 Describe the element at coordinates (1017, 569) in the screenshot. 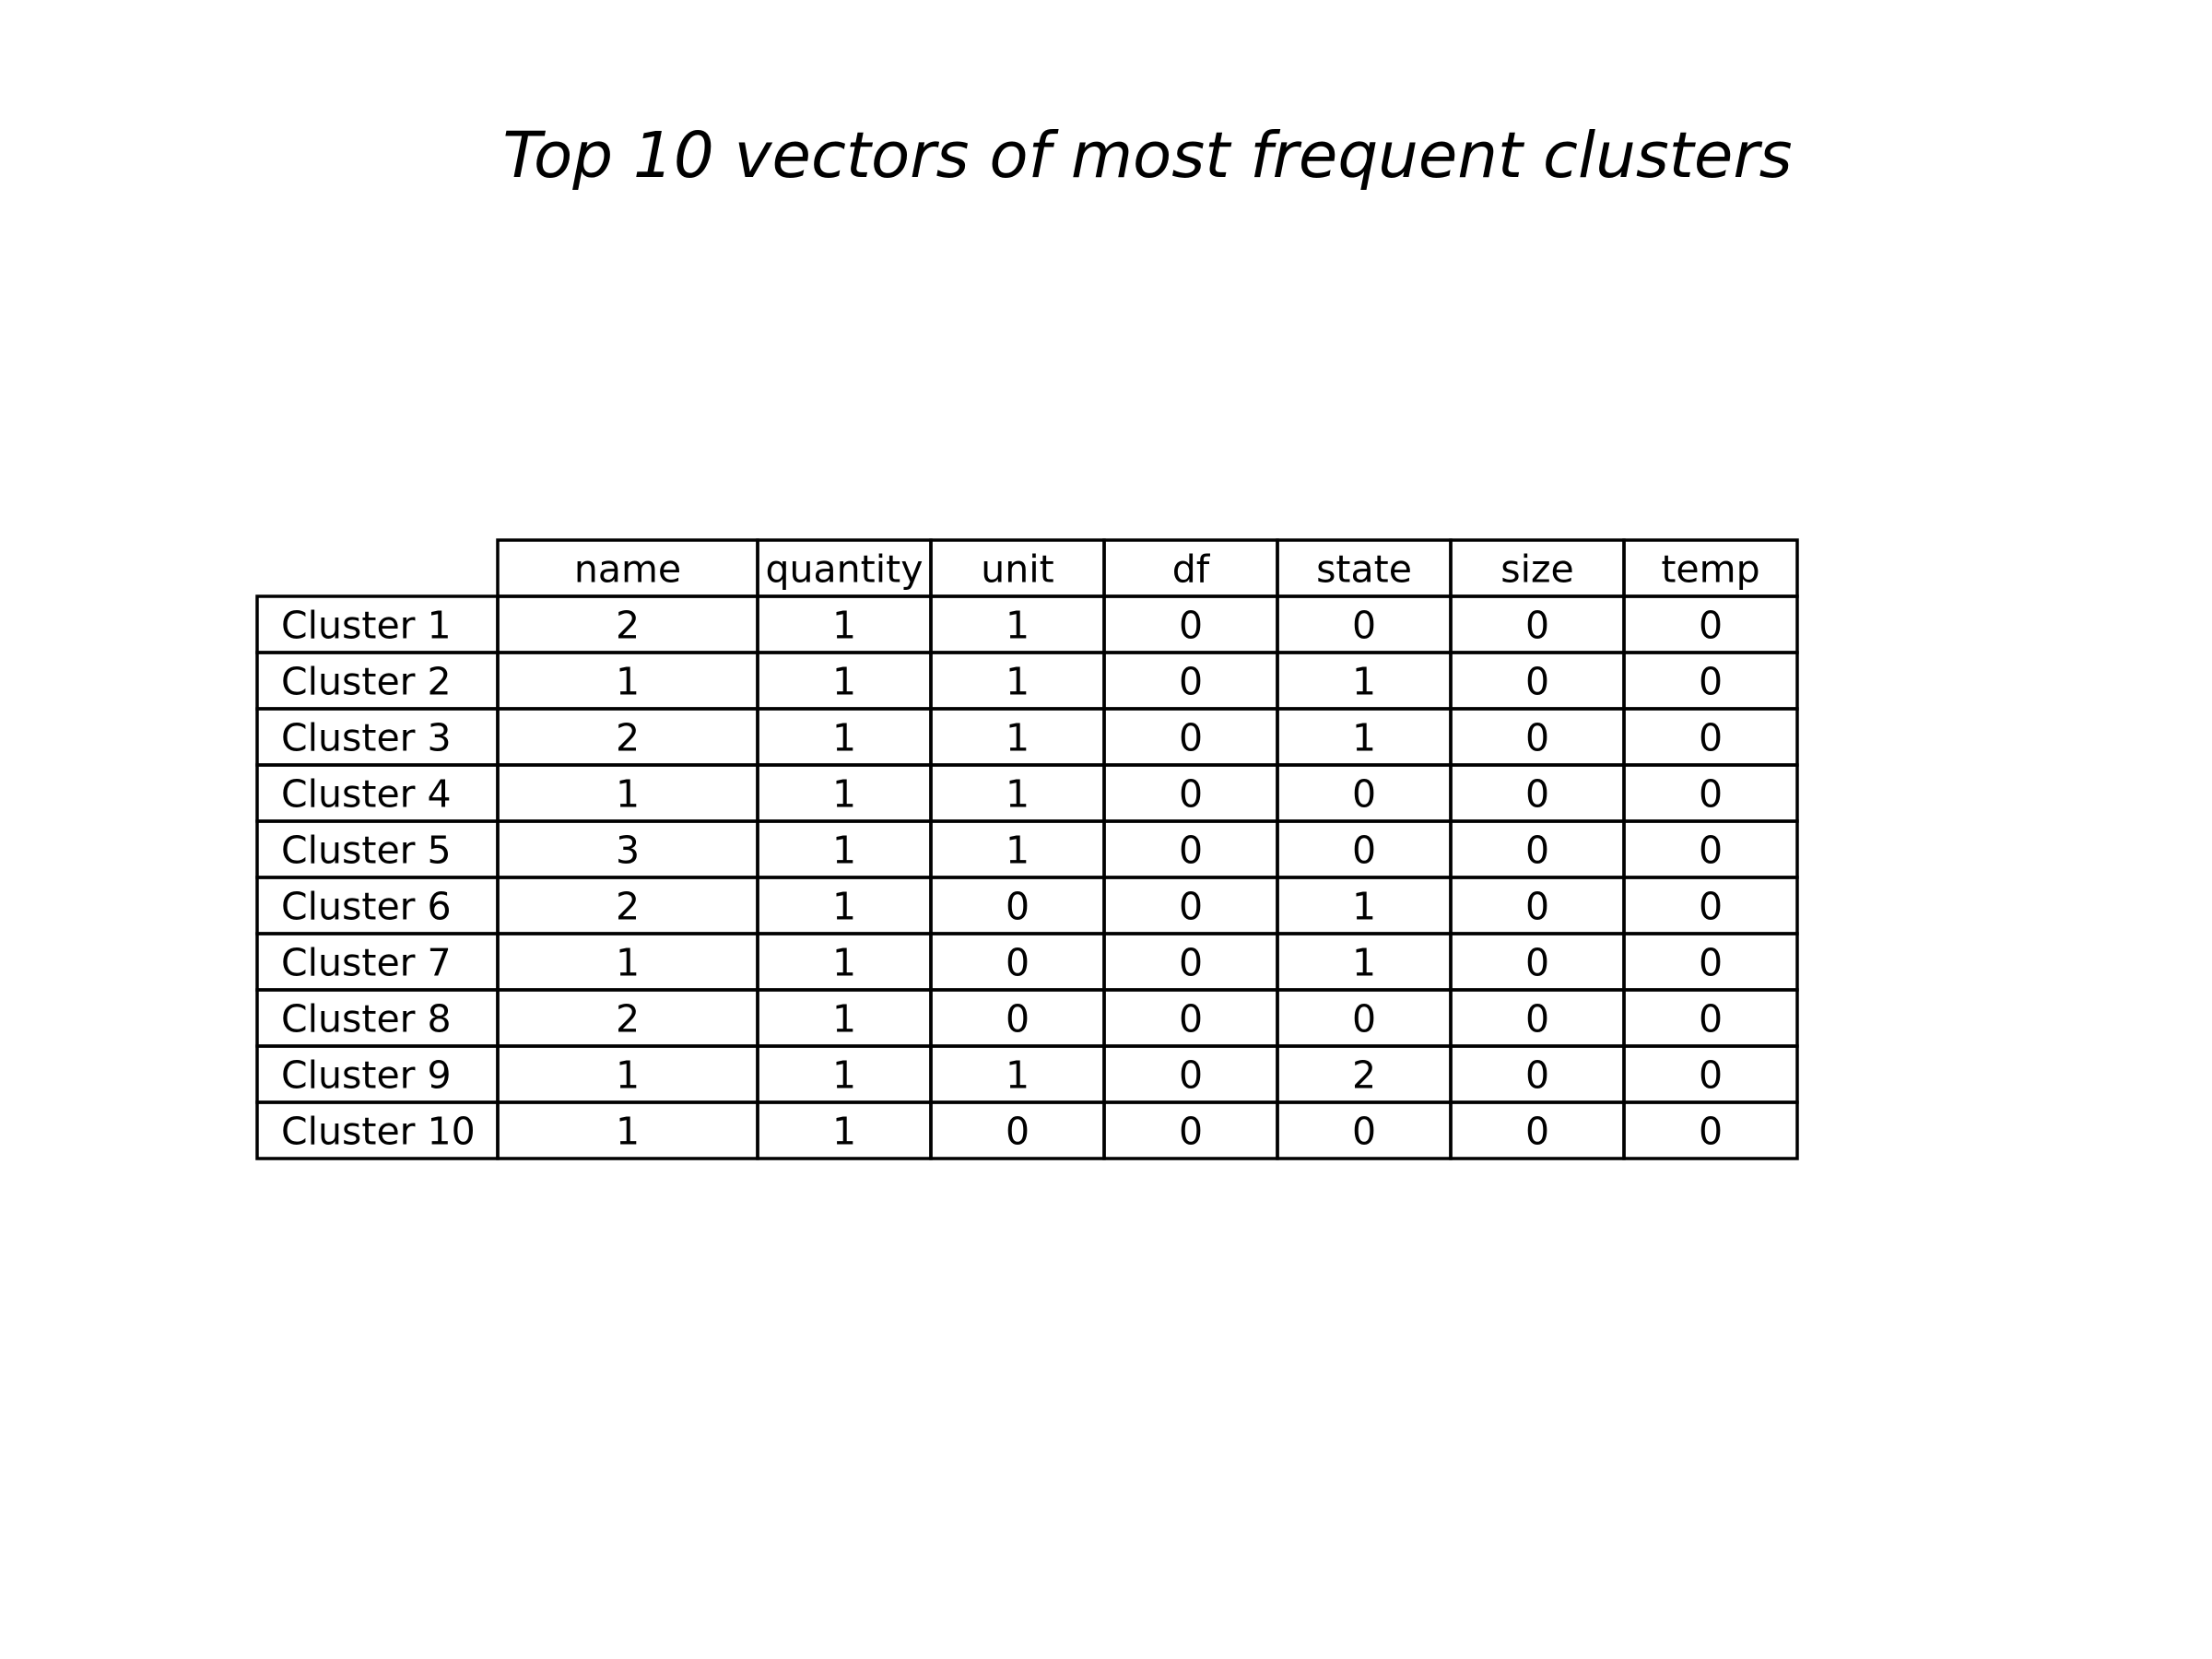

I see `column-header: unit` at that location.